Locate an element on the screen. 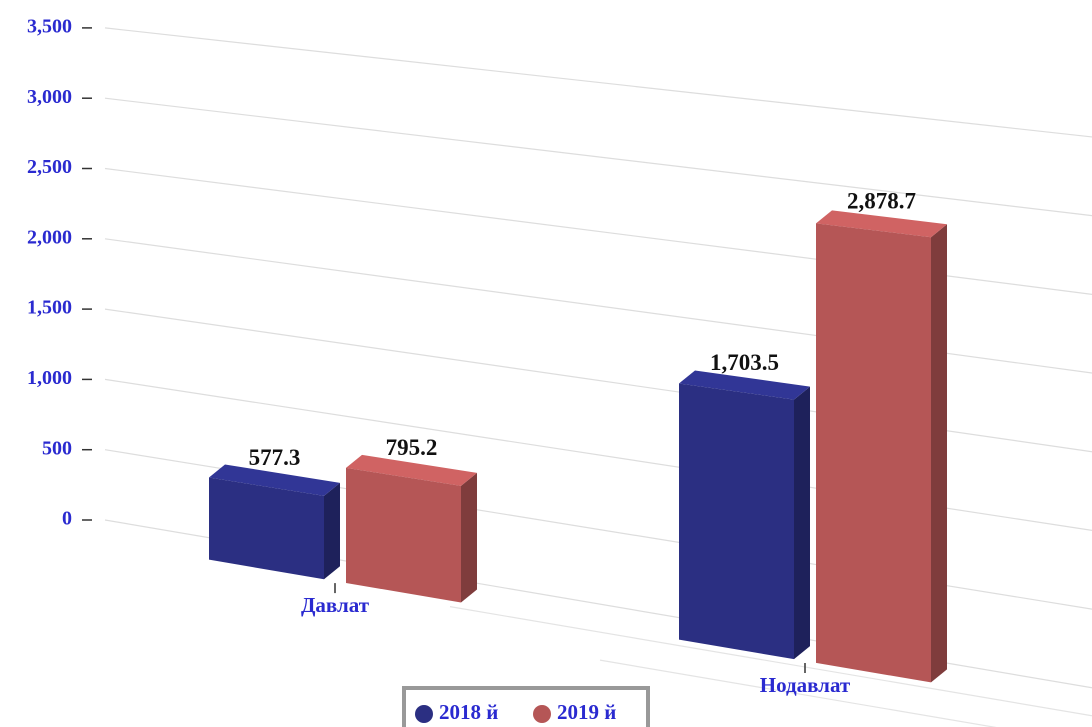 The width and height of the screenshot is (1092, 727). value-label: 2,878.7 is located at coordinates (881, 201).